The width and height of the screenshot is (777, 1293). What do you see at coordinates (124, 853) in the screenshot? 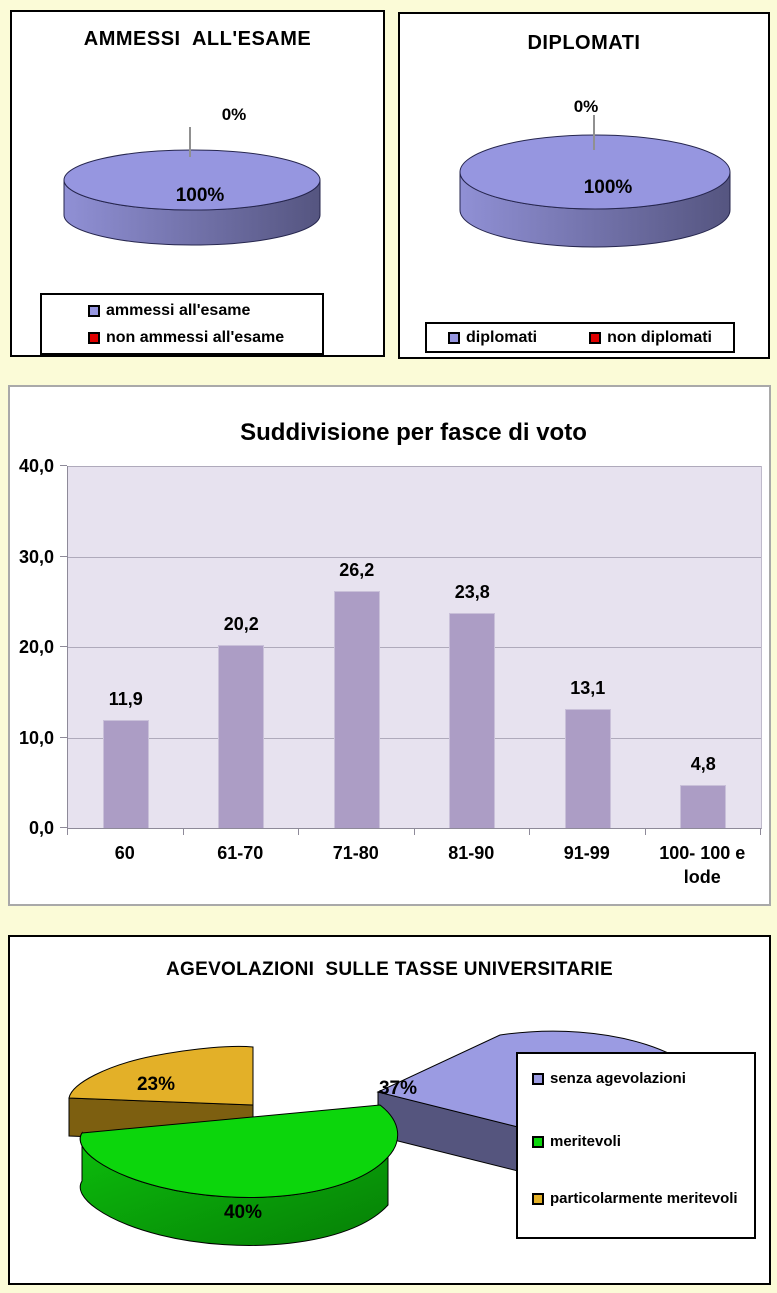
I see `x-axis-label: 60` at bounding box center [124, 853].